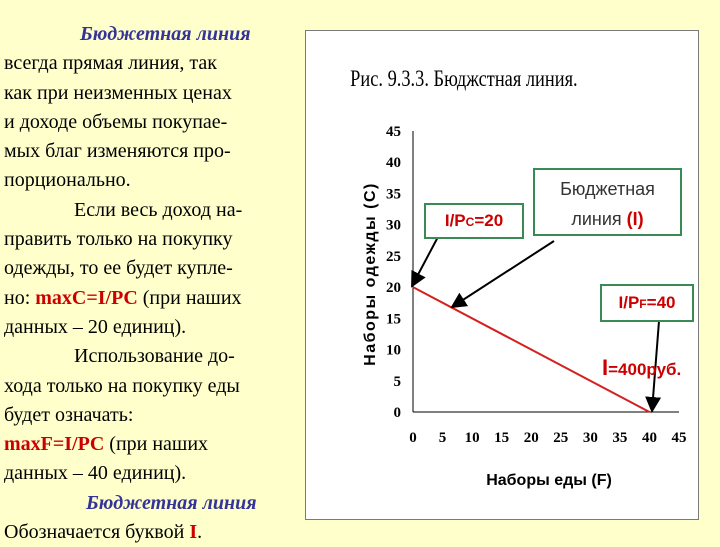 The image size is (720, 547). I want to click on callout-letter: (I), so click(635, 219).